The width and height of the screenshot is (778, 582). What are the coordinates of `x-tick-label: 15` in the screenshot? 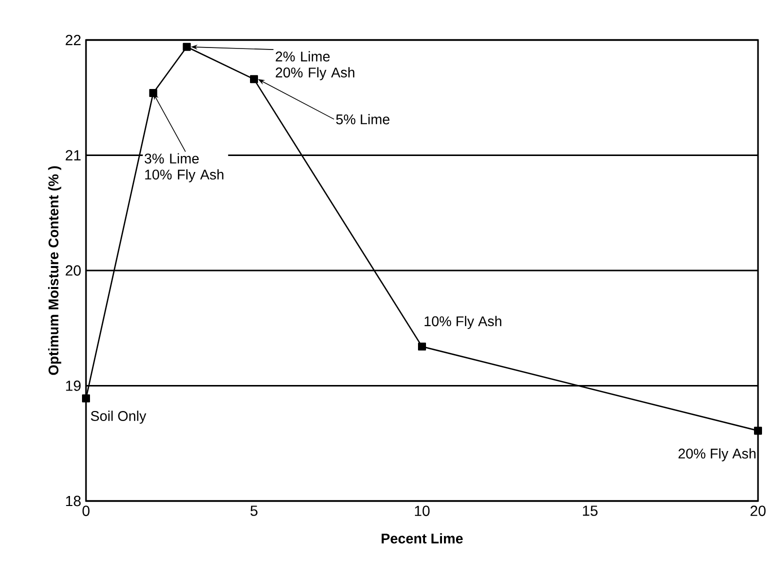 It's located at (590, 511).